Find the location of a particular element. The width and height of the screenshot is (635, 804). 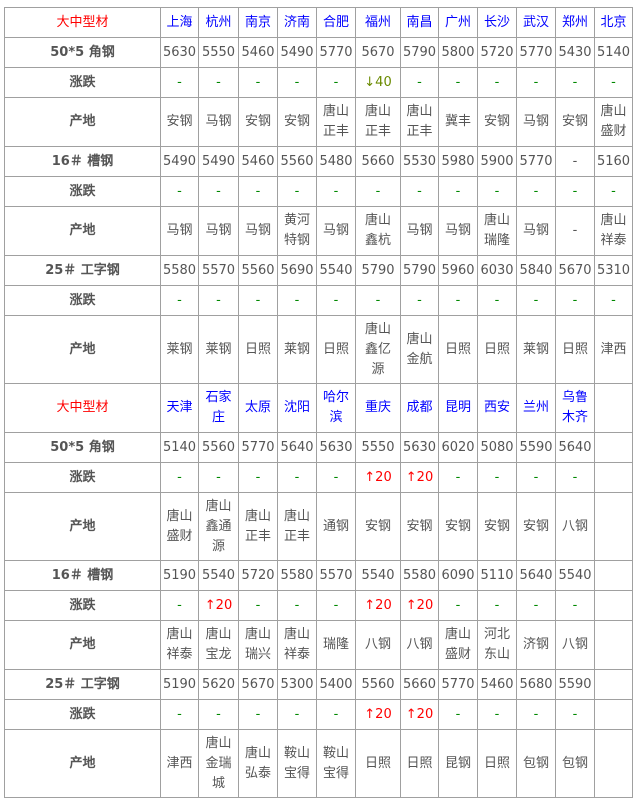

price-cell: 6020 is located at coordinates (458, 447).